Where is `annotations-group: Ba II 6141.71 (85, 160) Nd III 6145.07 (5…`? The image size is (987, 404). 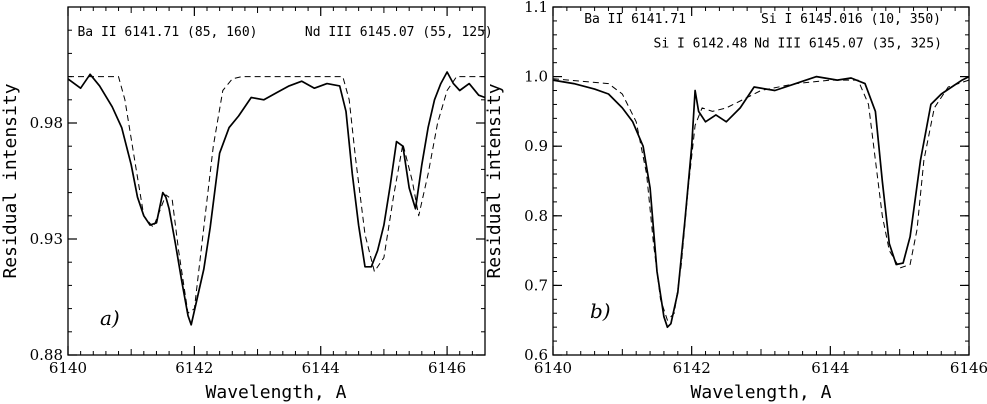
annotations-group: Ba II 6141.71 (85, 160) Nd III 6145.07 (5… is located at coordinates (284, 32).